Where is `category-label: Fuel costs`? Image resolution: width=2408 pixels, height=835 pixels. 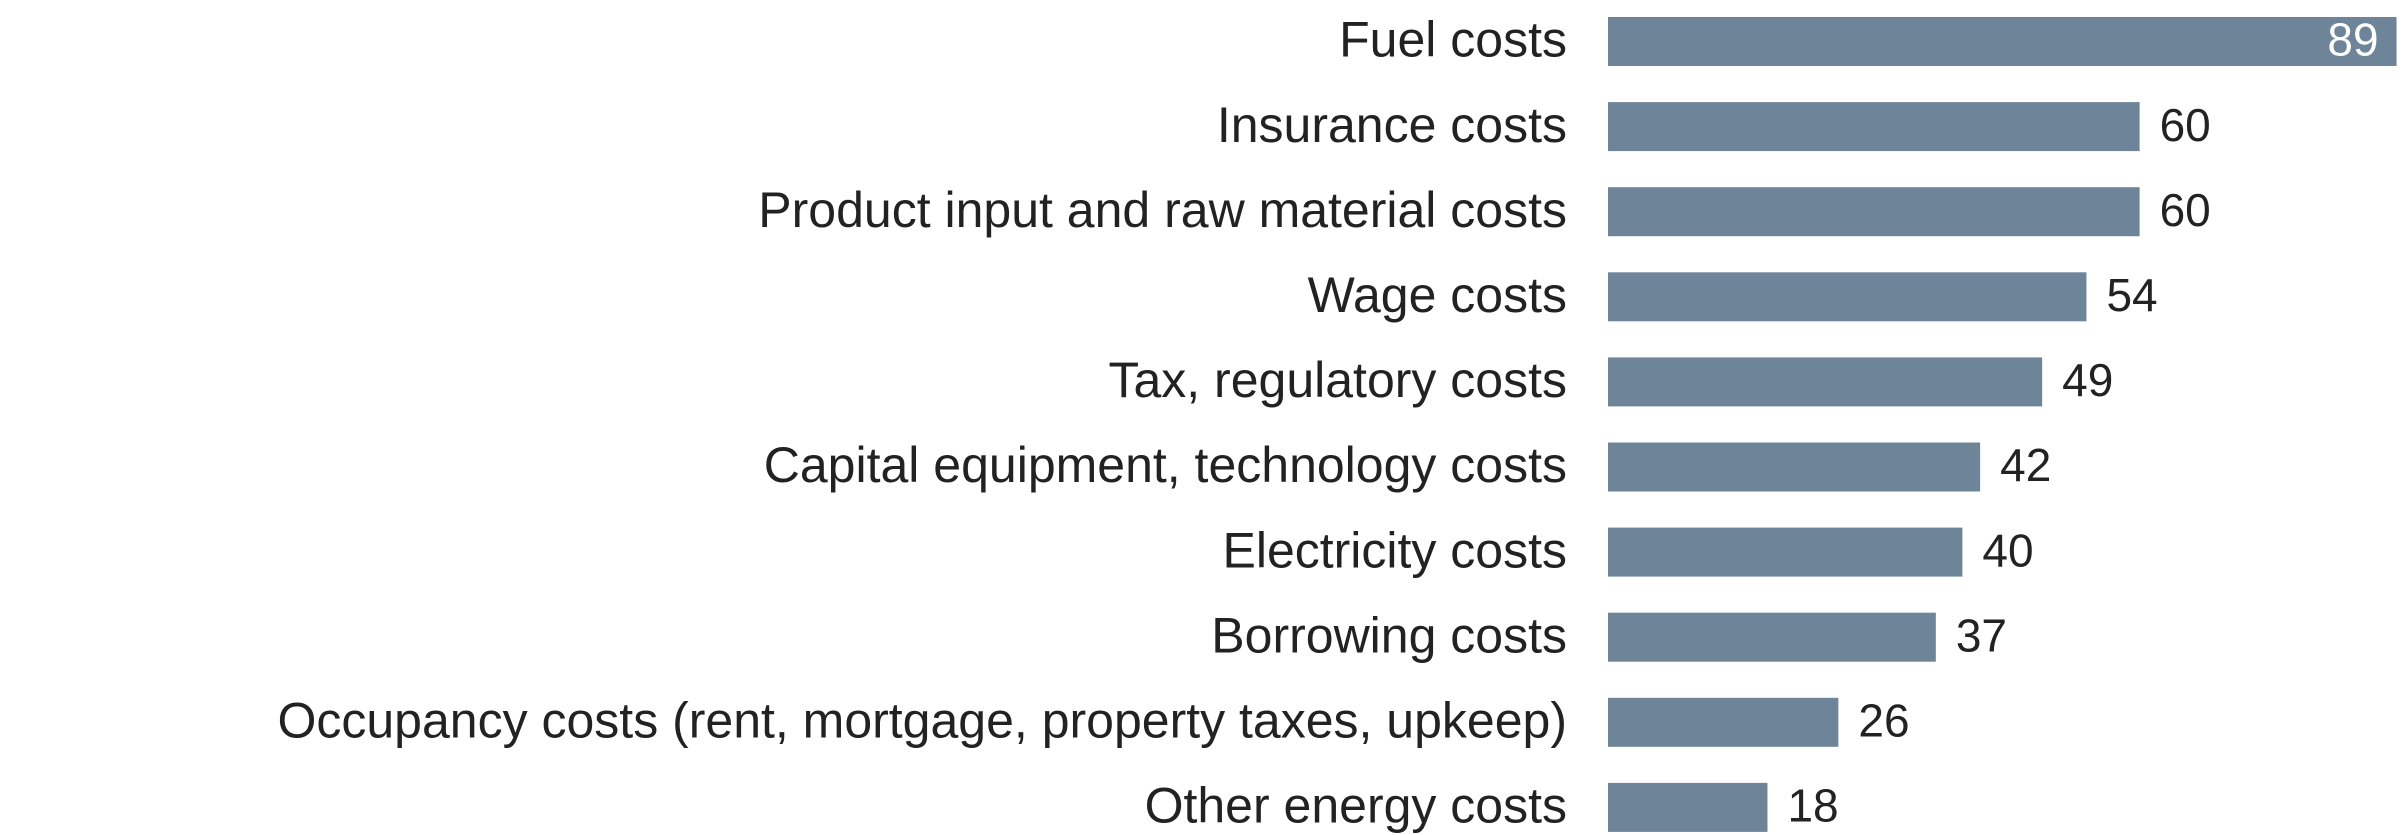 category-label: Fuel costs is located at coordinates (1453, 40).